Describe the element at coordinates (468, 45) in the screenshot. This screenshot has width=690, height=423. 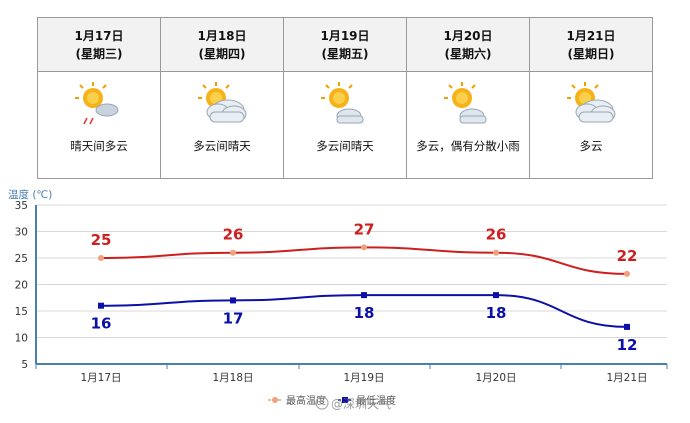
I see `day-header: 1月20日 (星期六)` at that location.